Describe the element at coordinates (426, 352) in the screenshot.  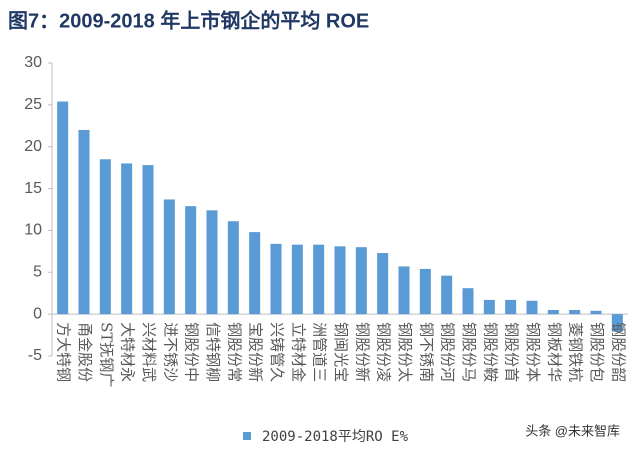
I see `x-tick-label: 钢不锈南` at that location.